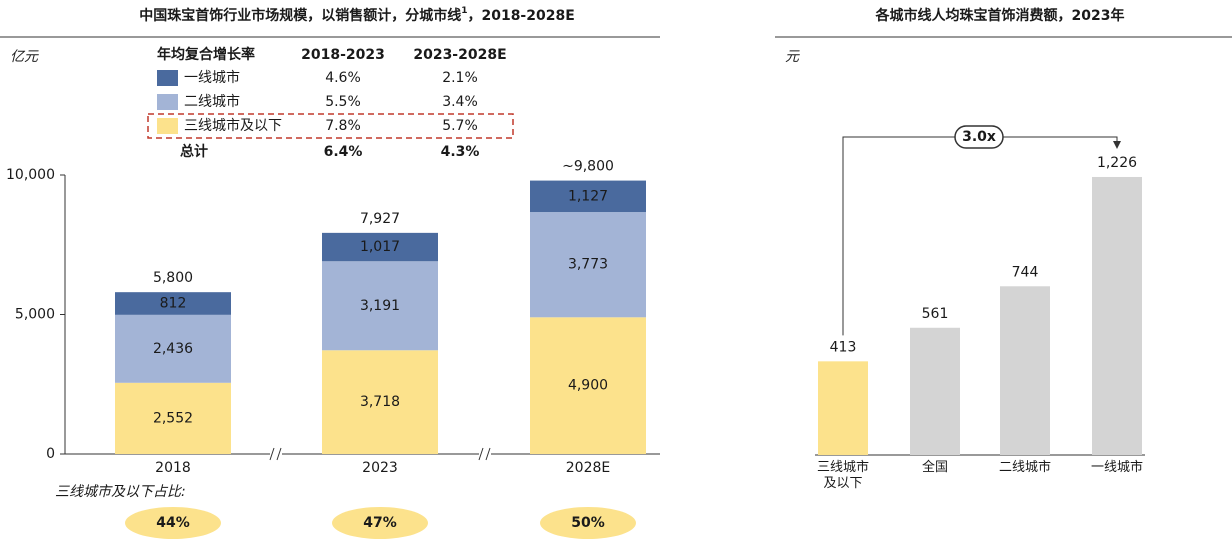  Describe the element at coordinates (380, 468) in the screenshot. I see `x-tick-label: 2023` at that location.